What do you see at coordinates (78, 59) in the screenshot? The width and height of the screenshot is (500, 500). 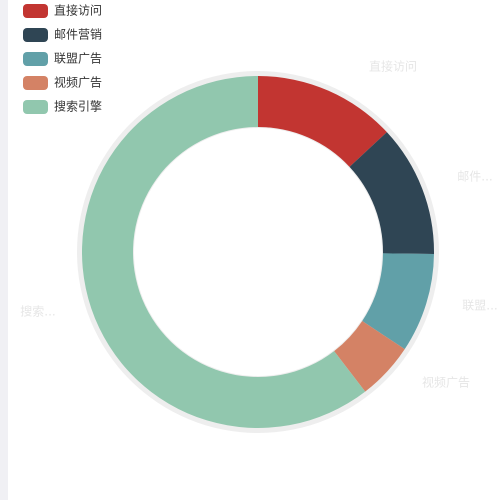 I see `legend-label: 联盟广告` at bounding box center [78, 59].